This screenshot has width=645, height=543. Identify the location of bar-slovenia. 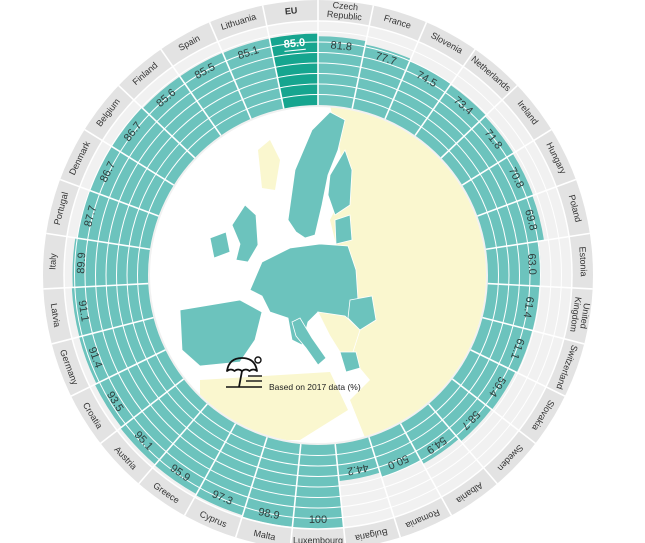
(418, 98).